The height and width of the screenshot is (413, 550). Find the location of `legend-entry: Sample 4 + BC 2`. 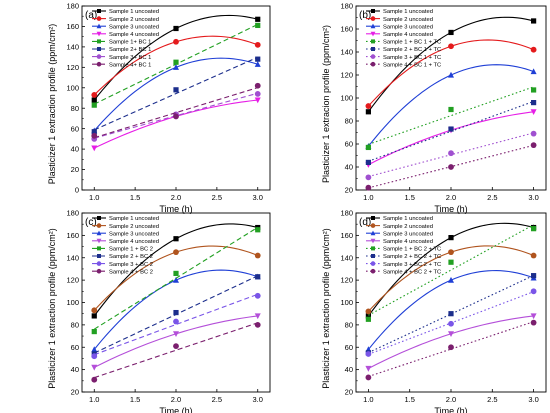

legend-entry: Sample 4 + BC 2 is located at coordinates (131, 272).